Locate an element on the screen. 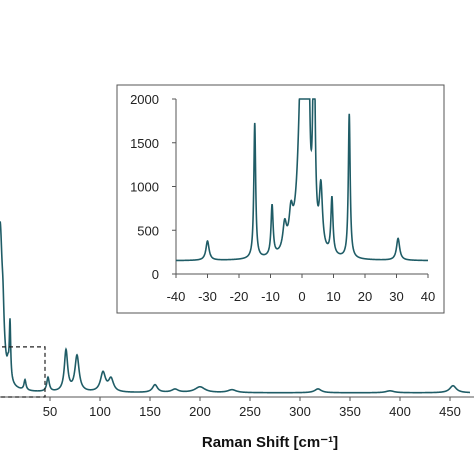  inset-y-tick-label: 500 is located at coordinates (148, 230).